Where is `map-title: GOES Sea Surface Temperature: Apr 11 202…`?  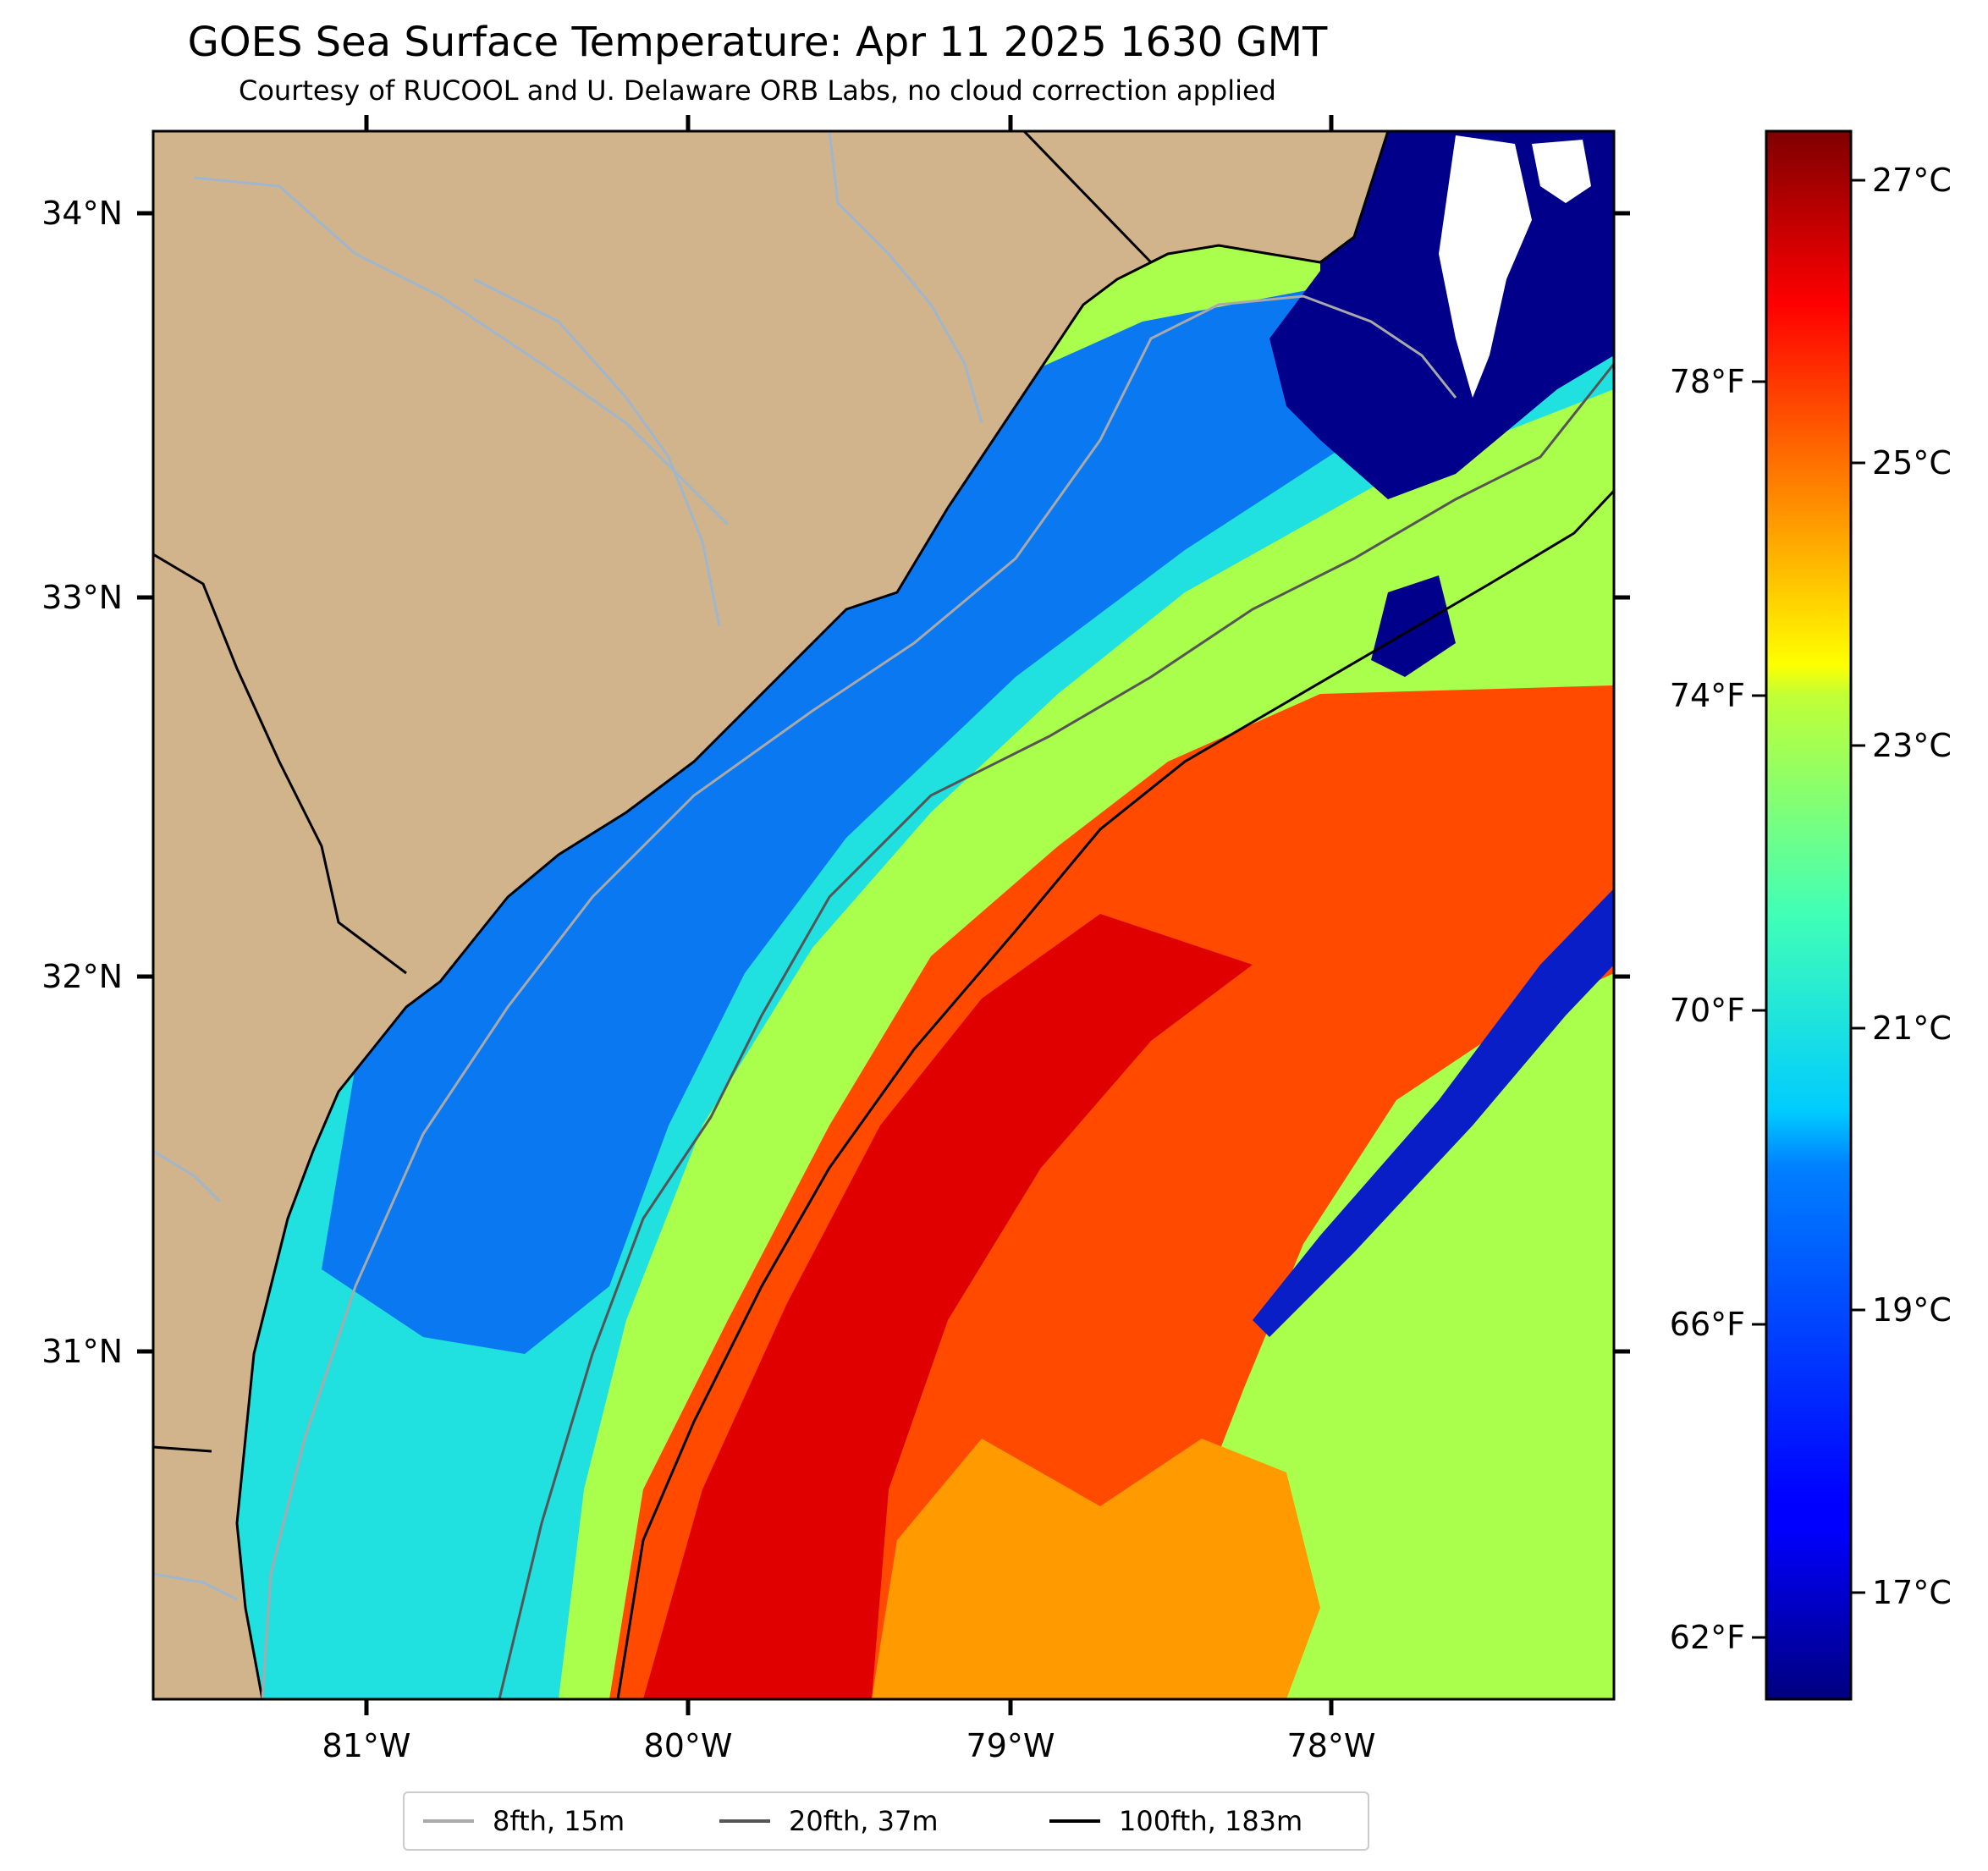
map-title: GOES Sea Surface Temperature: Apr 11 202… is located at coordinates (757, 43).